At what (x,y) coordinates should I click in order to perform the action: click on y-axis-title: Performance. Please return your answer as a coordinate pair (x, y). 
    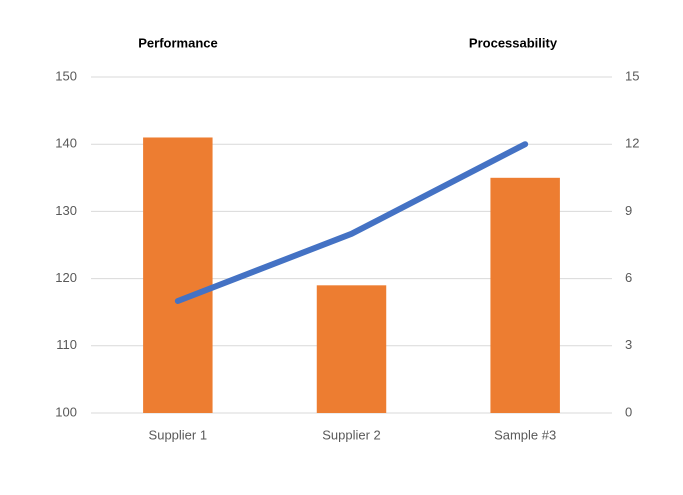
    Looking at the image, I should click on (177, 42).